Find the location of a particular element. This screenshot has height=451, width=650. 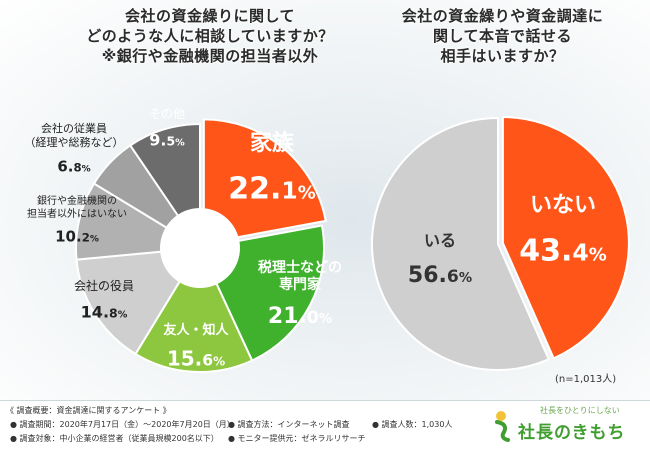

right-chart-title: 会社の資金繰りや資金調達に 関して本音で話せる 相手はいますか？ is located at coordinates (502, 36).